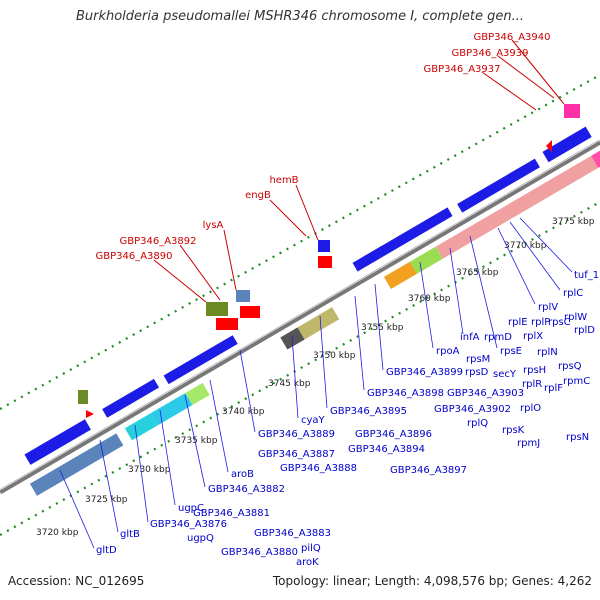 This screenshot has width=600, height=600. I want to click on gene-label: rplP, so click(540, 322).